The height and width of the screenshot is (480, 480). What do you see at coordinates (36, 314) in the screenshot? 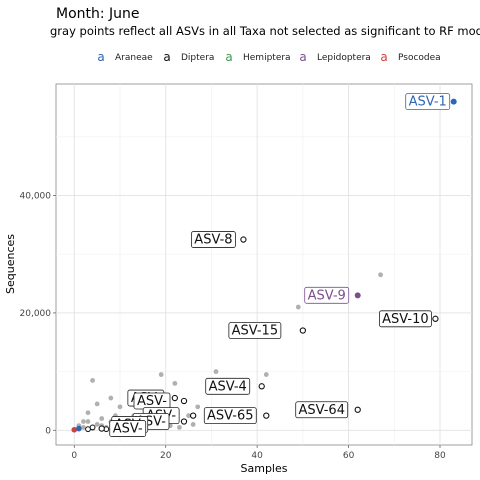
I see `y-tick-label: 20,000` at bounding box center [36, 314].